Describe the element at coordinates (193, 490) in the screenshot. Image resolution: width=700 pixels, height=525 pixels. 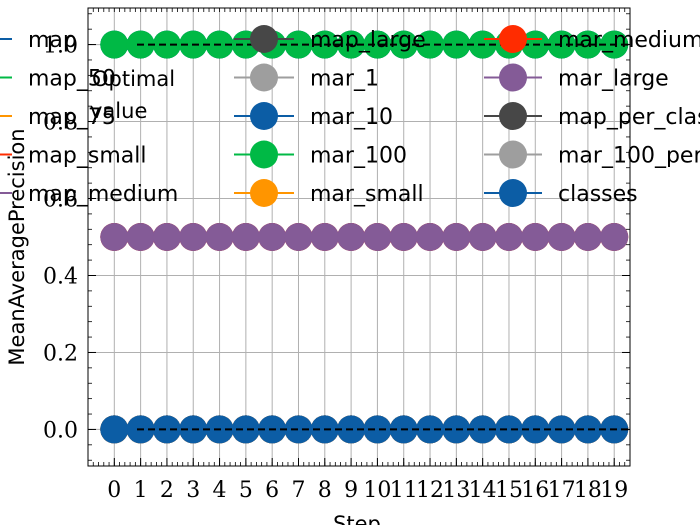
I see `x-tick-label-3: 3` at that location.